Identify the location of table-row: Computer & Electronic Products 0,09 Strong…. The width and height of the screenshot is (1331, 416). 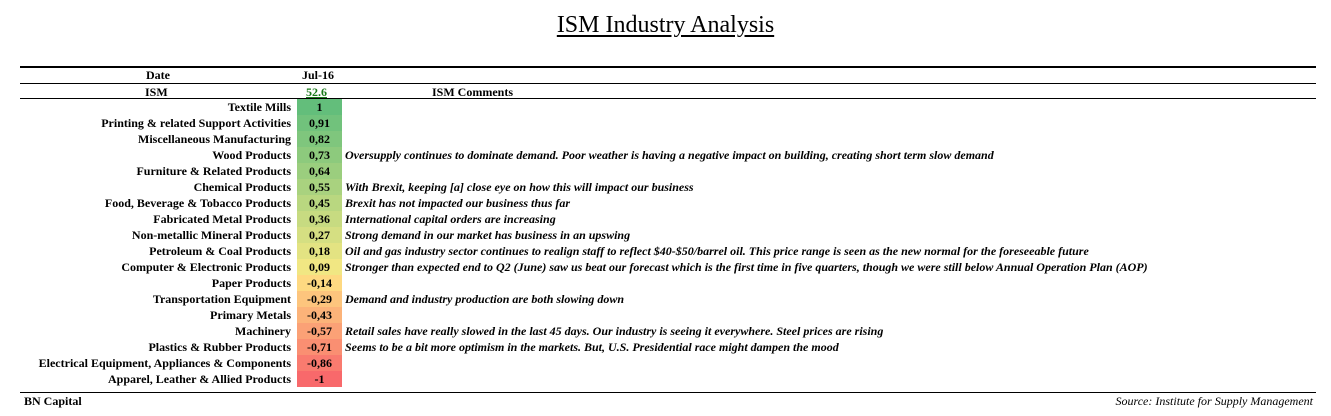
(668, 267).